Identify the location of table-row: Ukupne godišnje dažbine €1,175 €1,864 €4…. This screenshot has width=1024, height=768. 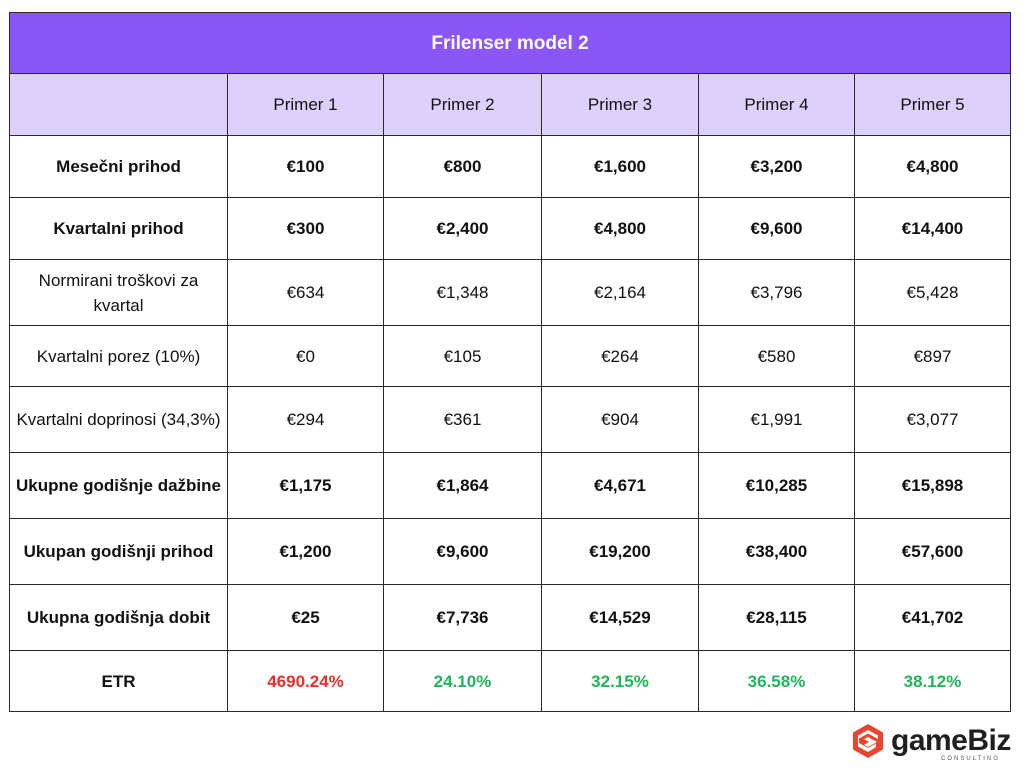
(510, 485).